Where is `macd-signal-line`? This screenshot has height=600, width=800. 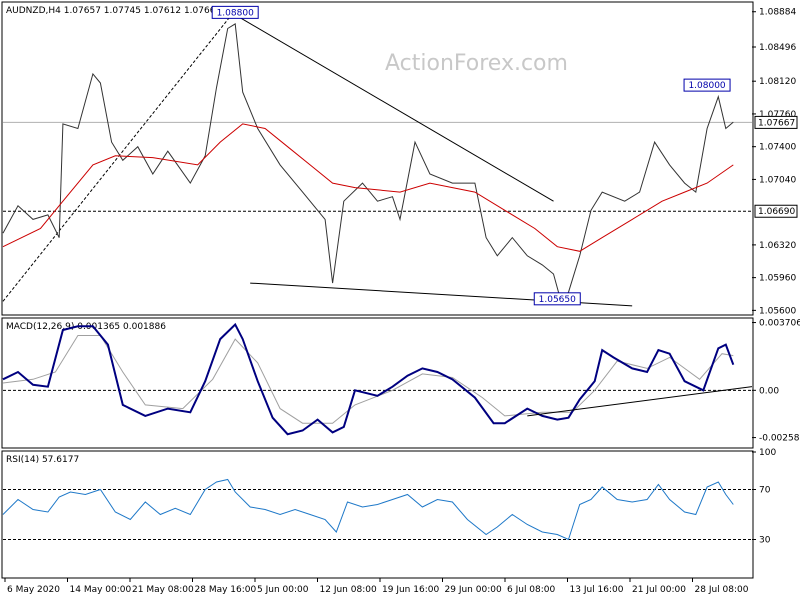
macd-signal-line is located at coordinates (368, 379).